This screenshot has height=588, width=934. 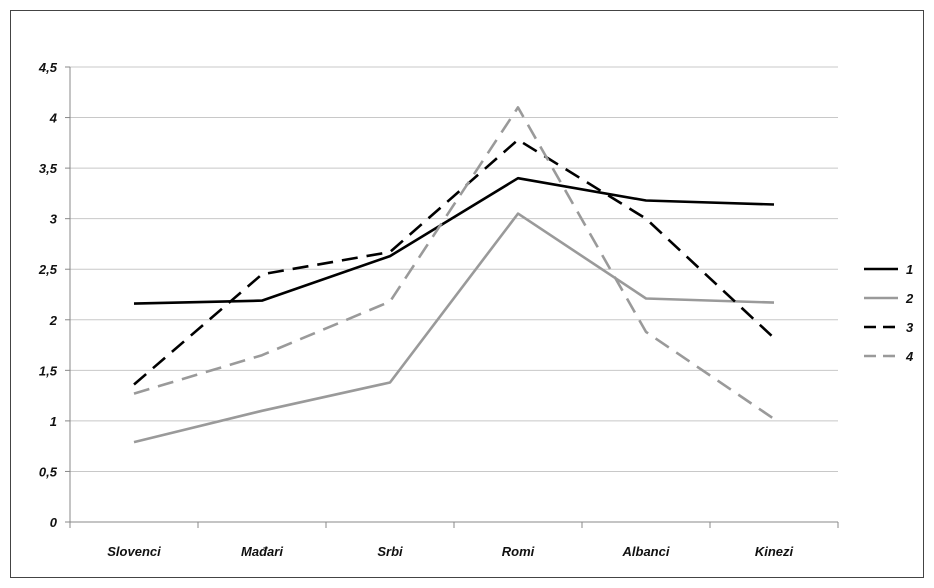 I want to click on legend-label-1: 1, so click(x=909, y=269).